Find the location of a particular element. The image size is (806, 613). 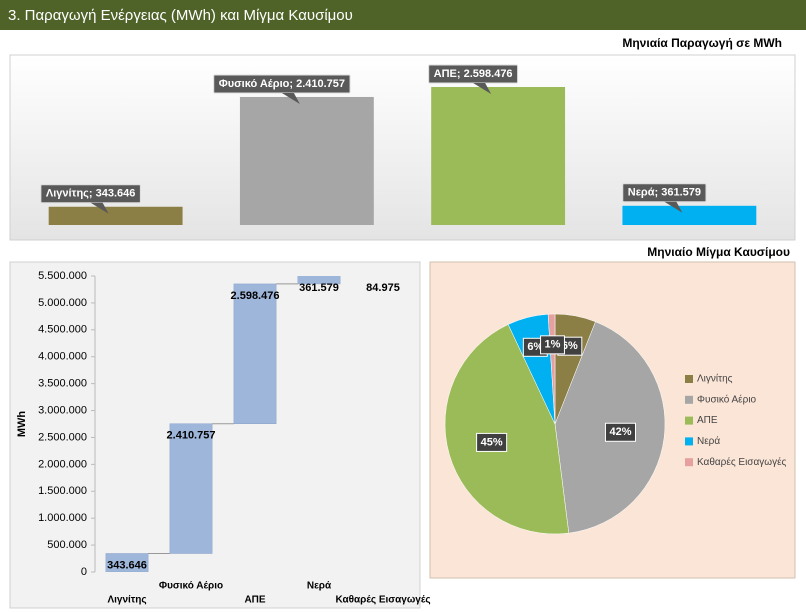

callout: ΑΠΕ; 2.598.476 is located at coordinates (473, 79).